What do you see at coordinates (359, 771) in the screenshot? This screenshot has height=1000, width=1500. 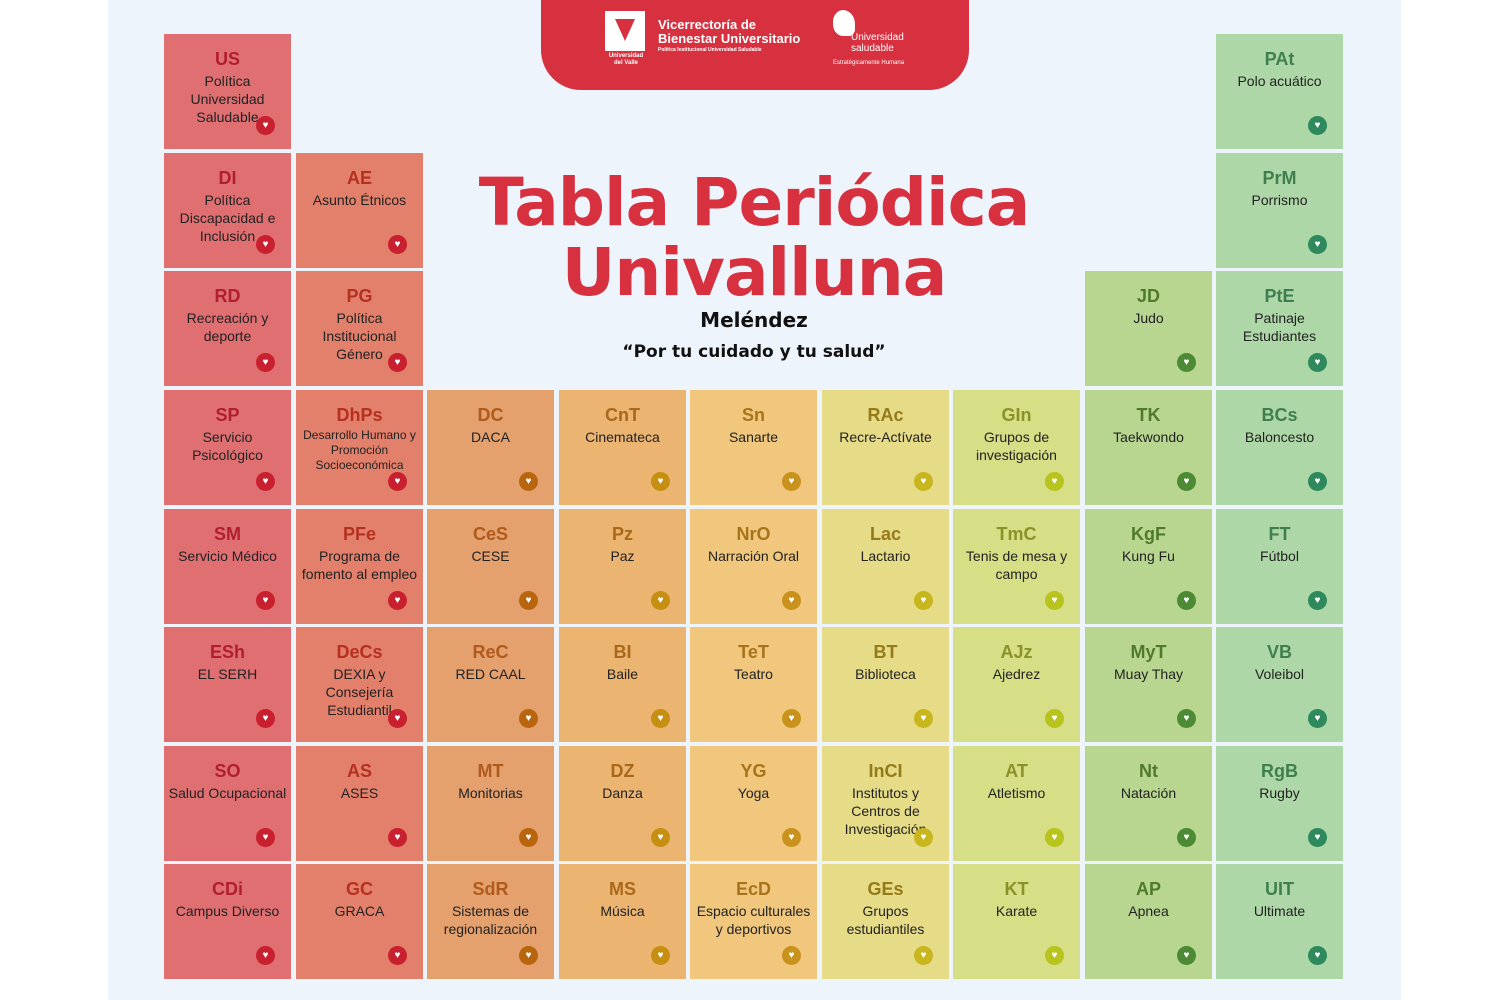 I see `element-symbol: AS` at bounding box center [359, 771].